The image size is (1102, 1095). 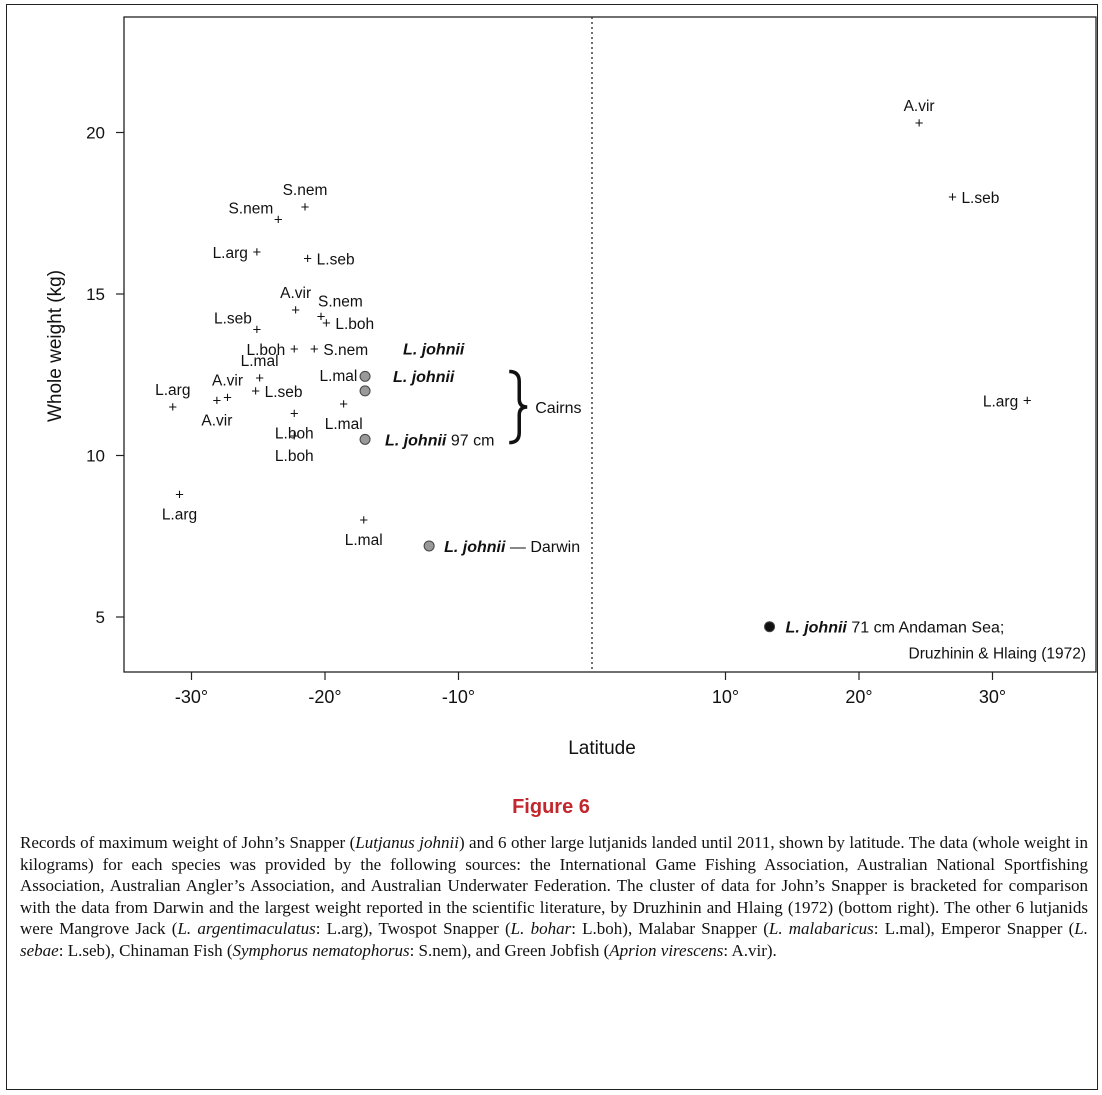 What do you see at coordinates (518, 407) in the screenshot?
I see `cairns-bracket` at bounding box center [518, 407].